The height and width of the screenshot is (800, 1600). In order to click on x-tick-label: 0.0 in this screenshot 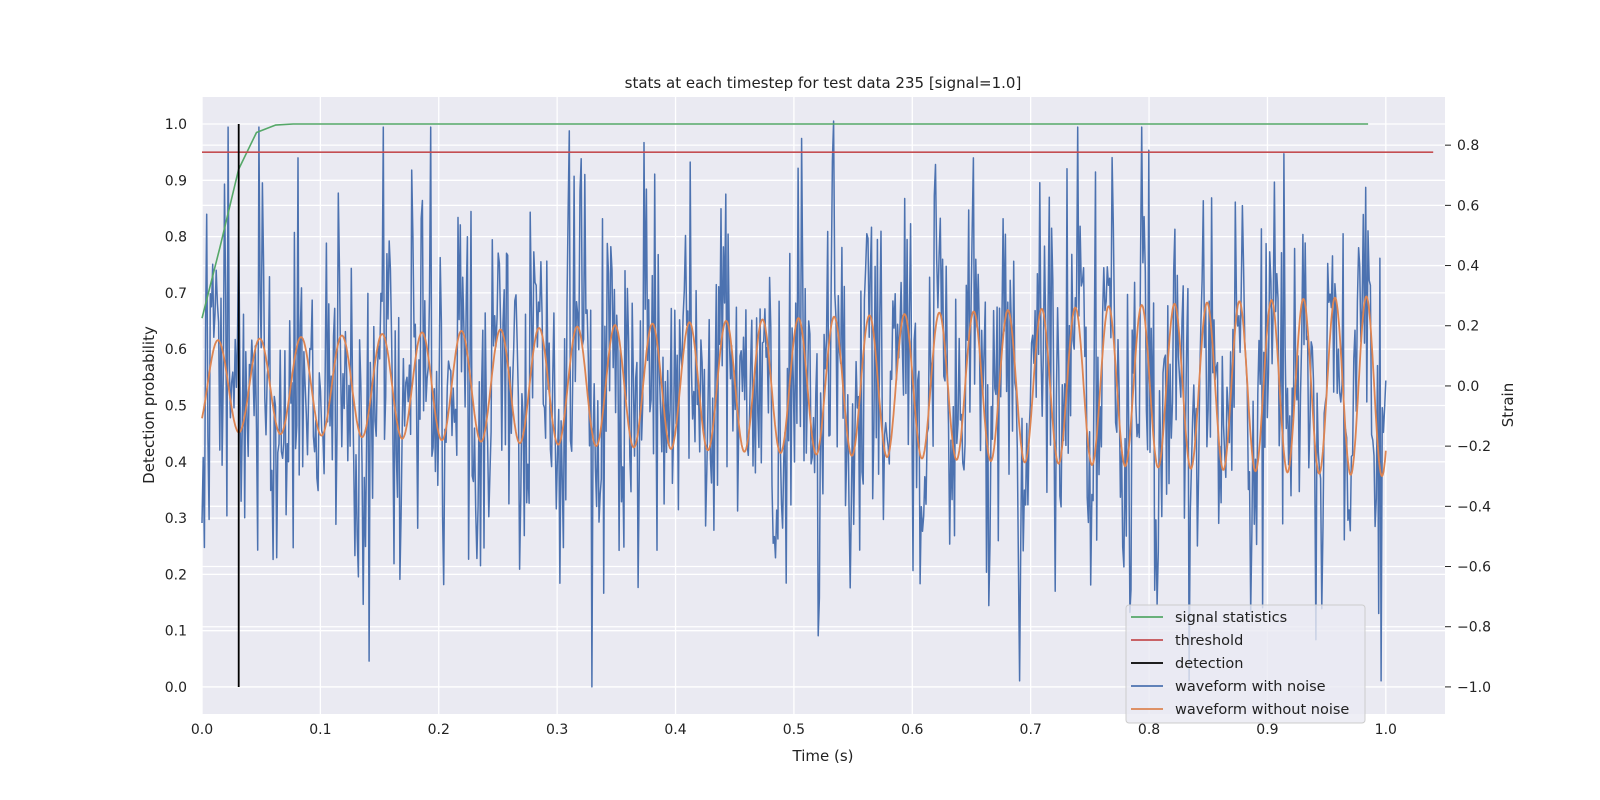, I will do `click(202, 730)`.